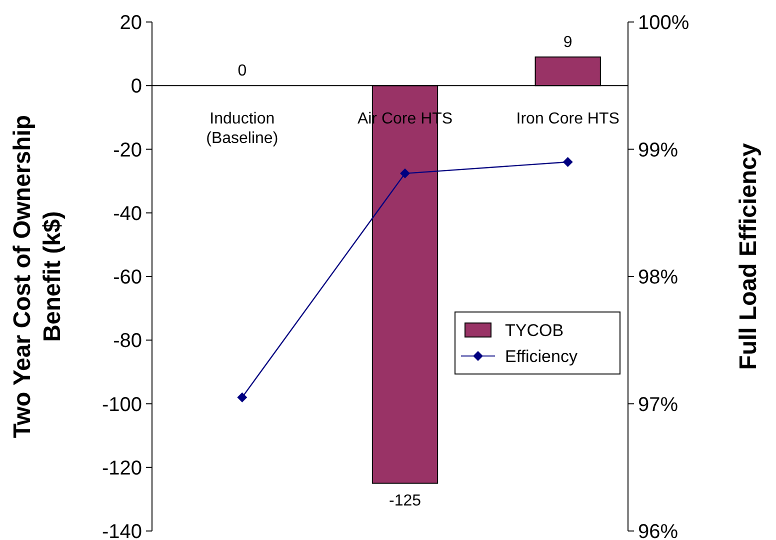 Image resolution: width=776 pixels, height=540 pixels. What do you see at coordinates (122, 468) in the screenshot?
I see `y-tick-label: -120` at bounding box center [122, 468].